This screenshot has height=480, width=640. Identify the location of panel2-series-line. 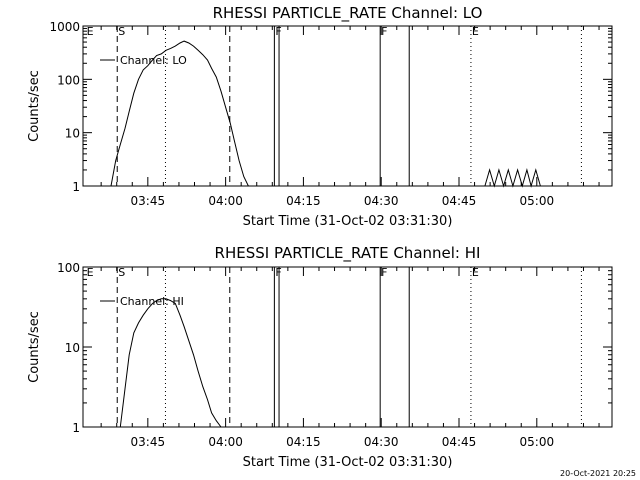
(170, 363).